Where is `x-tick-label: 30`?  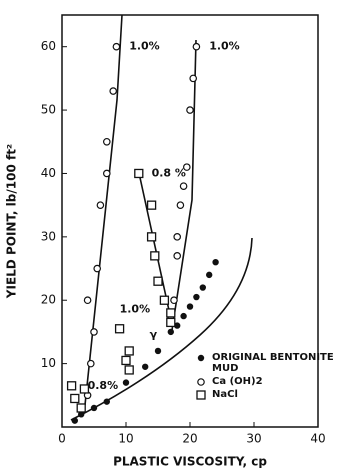 x-tick-label: 30 is located at coordinates (253, 439).